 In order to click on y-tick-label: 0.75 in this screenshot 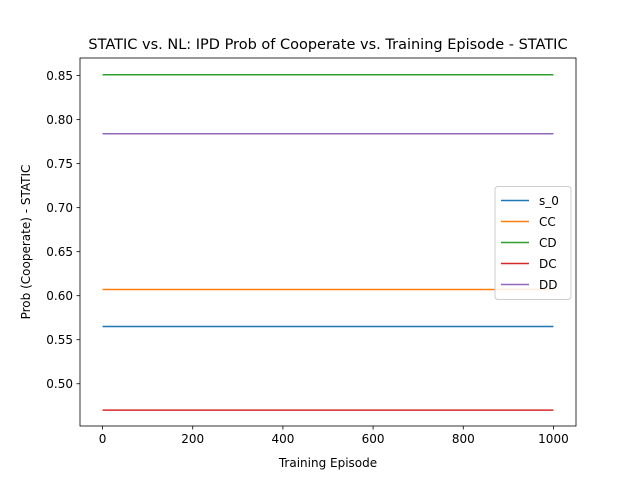, I will do `click(59, 164)`.